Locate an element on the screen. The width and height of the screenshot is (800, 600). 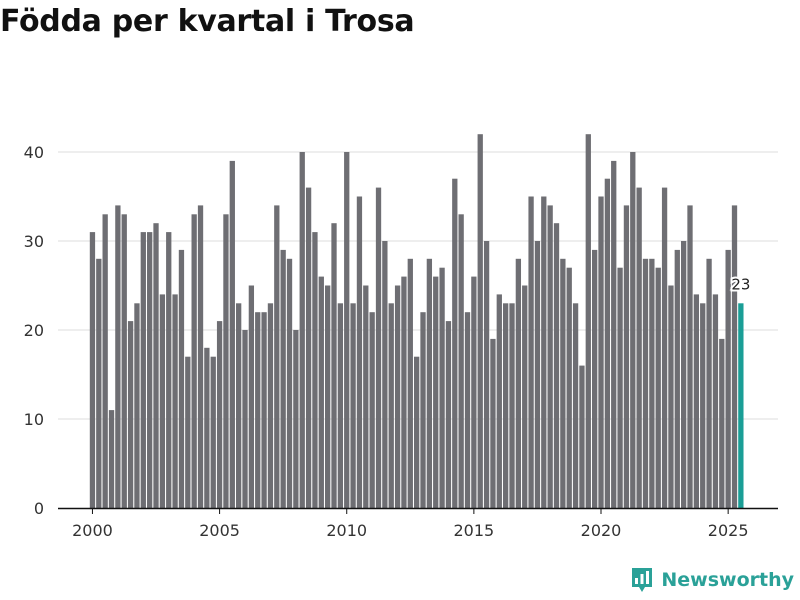
chart-title: Födda per kvartal i Trosa is located at coordinates (207, 21).